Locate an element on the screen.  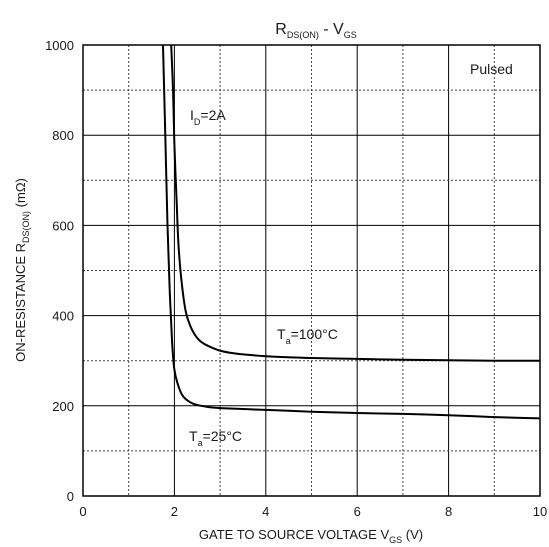
x-tick-label: 6 is located at coordinates (357, 511).